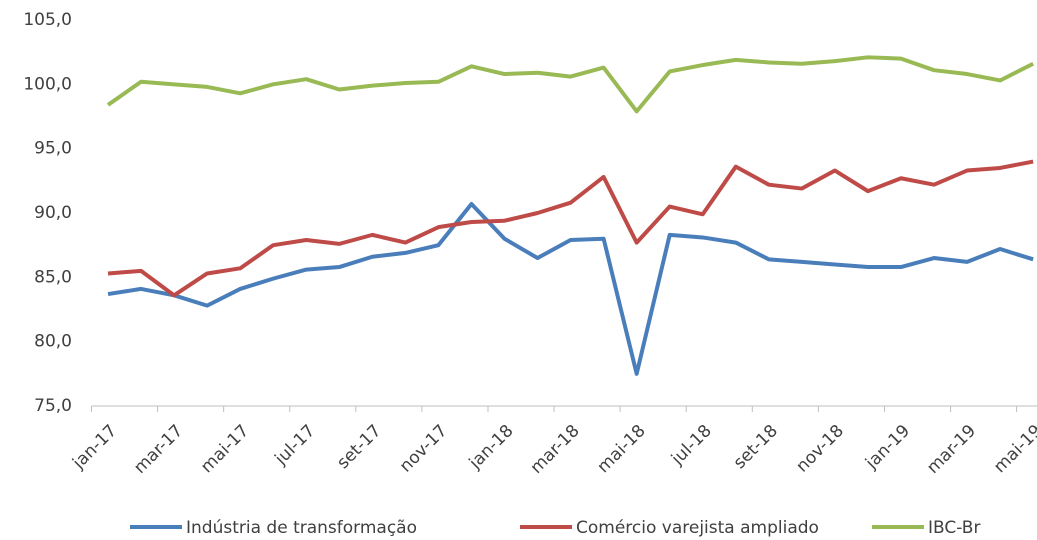 The image size is (1037, 540). Describe the element at coordinates (424, 449) in the screenshot. I see `x-tick-label: nov-17` at that location.